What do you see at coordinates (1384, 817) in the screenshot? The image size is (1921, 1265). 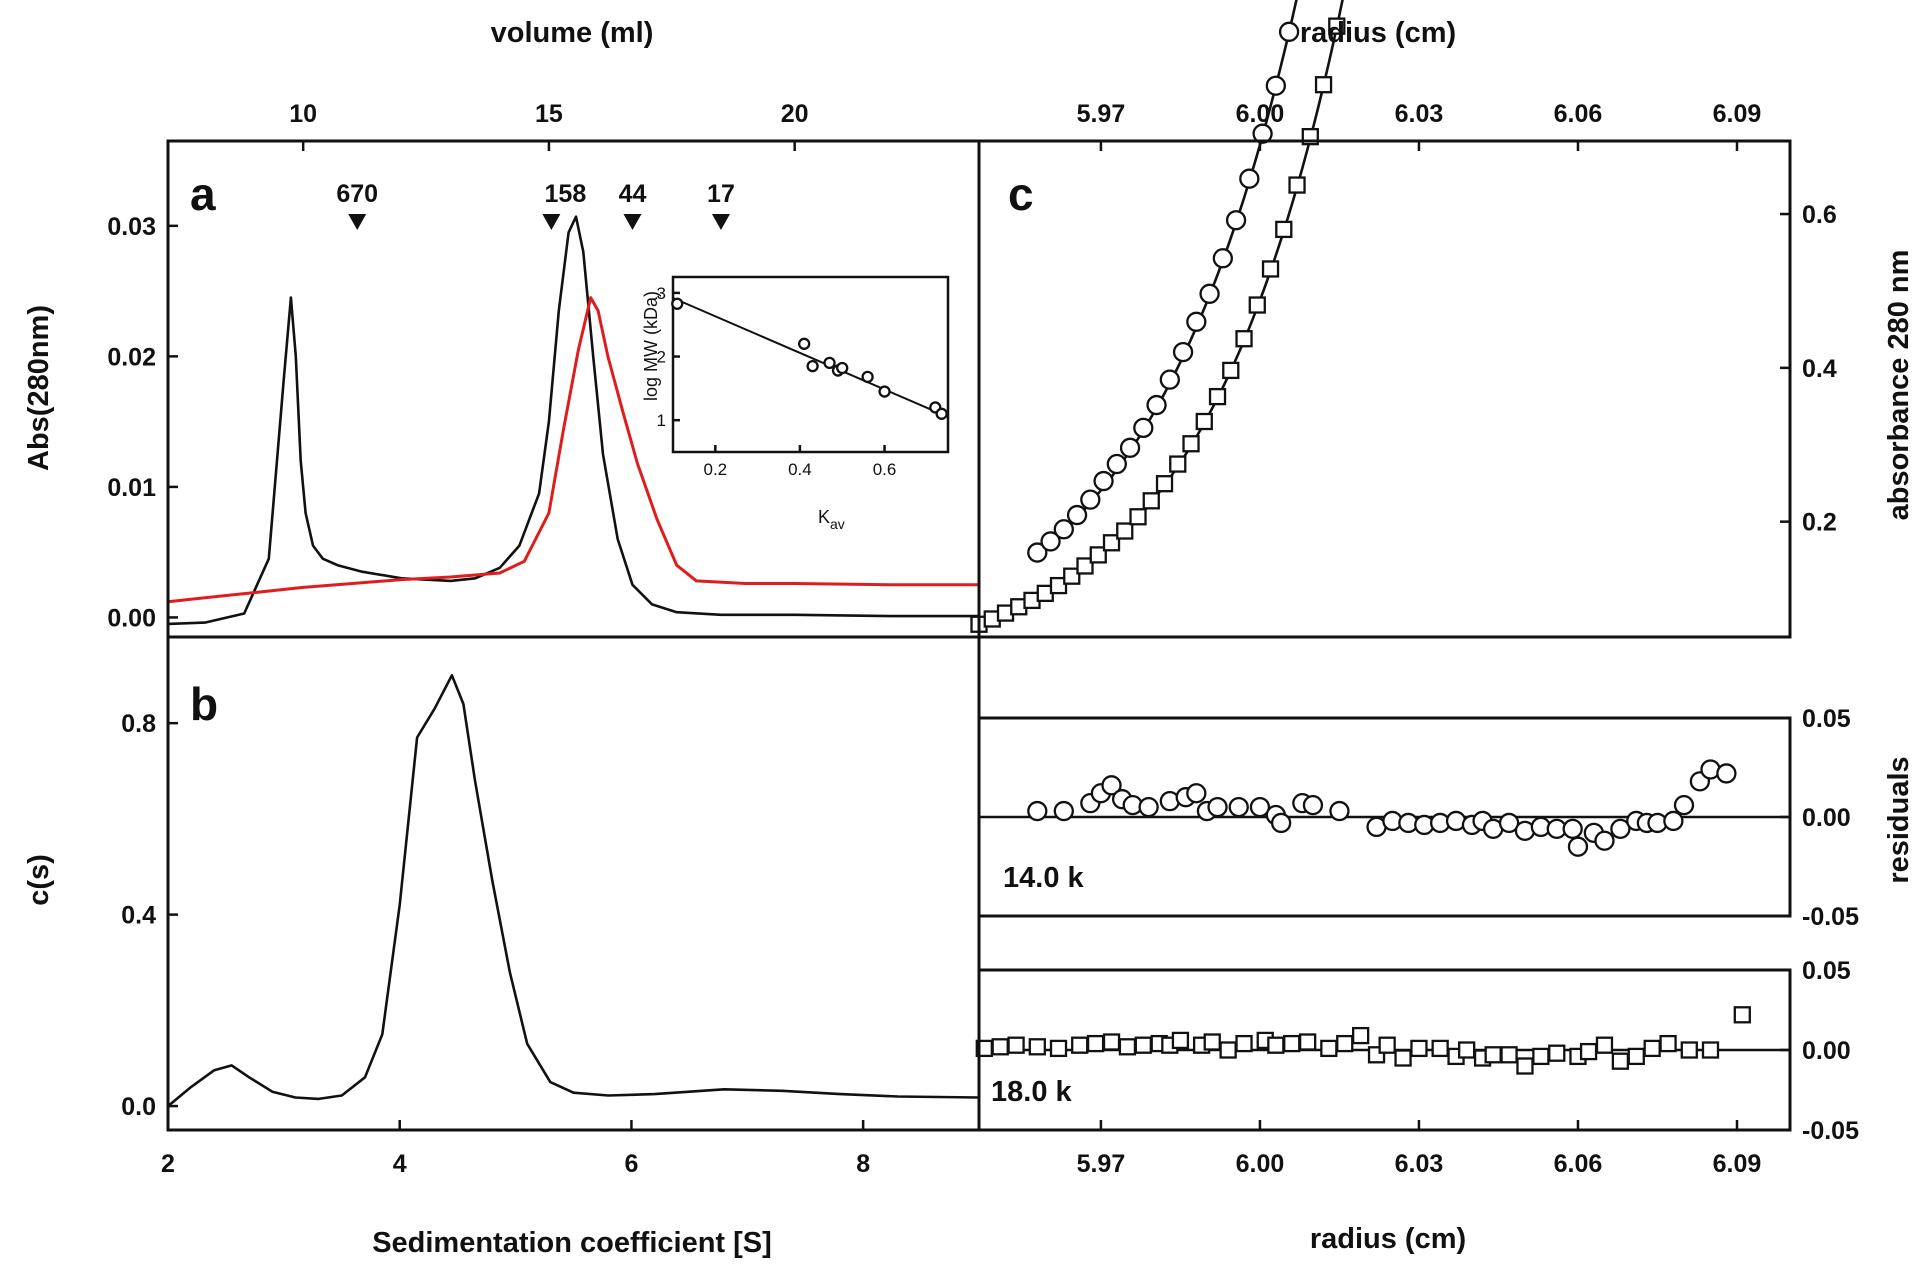 I see `residual-14k-frame` at bounding box center [1384, 817].